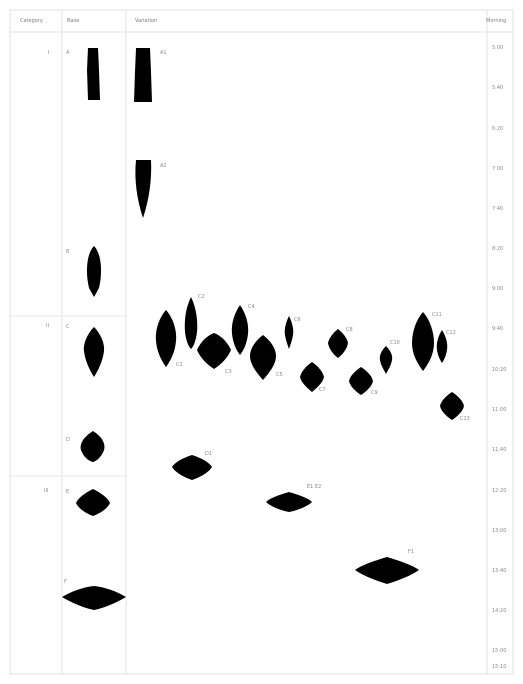  What do you see at coordinates (499, 491) in the screenshot?
I see `time-label: 12:20` at bounding box center [499, 491].